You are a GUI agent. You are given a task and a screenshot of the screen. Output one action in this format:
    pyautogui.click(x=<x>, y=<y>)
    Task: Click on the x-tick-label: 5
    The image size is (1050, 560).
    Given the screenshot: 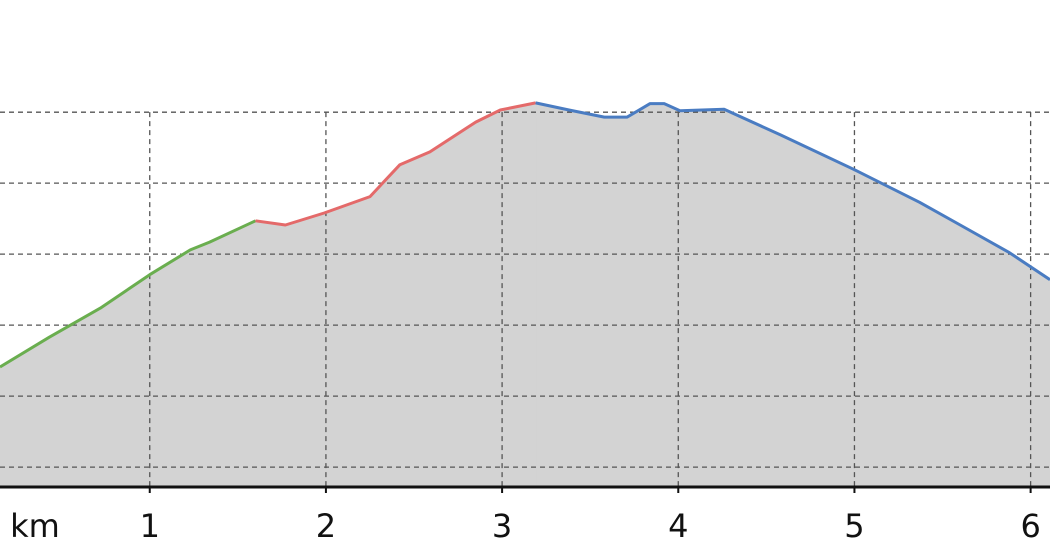 What is the action you would take?
    pyautogui.click(x=854, y=526)
    